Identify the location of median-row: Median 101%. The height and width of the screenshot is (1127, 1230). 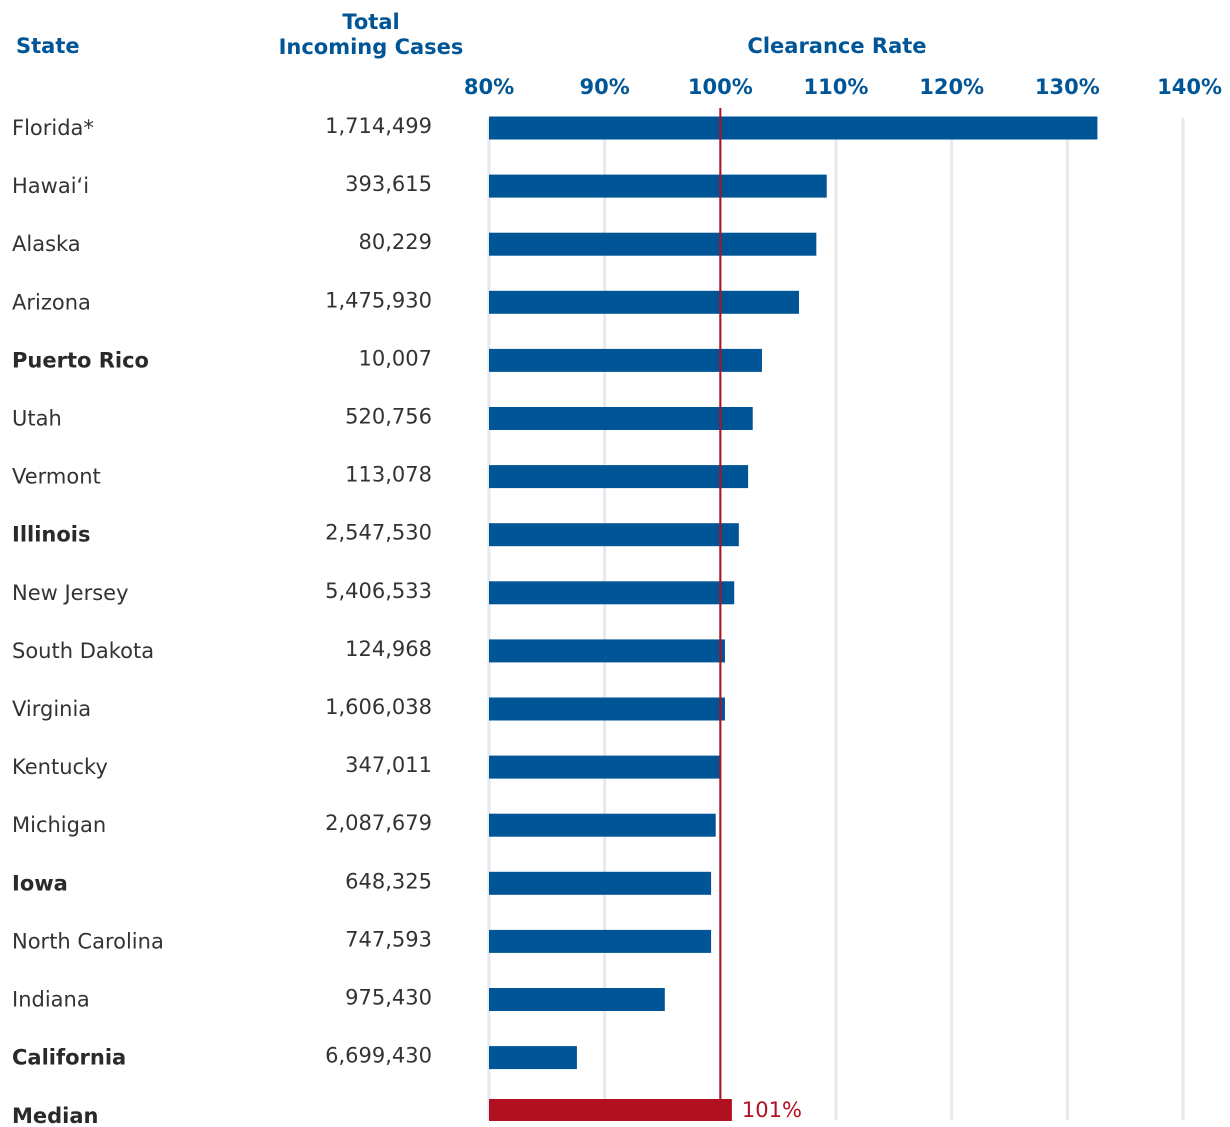
(407, 1112).